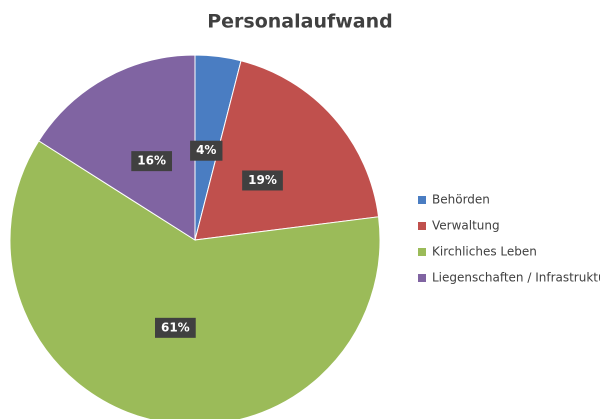 Image resolution: width=600 pixels, height=419 pixels. I want to click on data-label: 19%, so click(262, 180).